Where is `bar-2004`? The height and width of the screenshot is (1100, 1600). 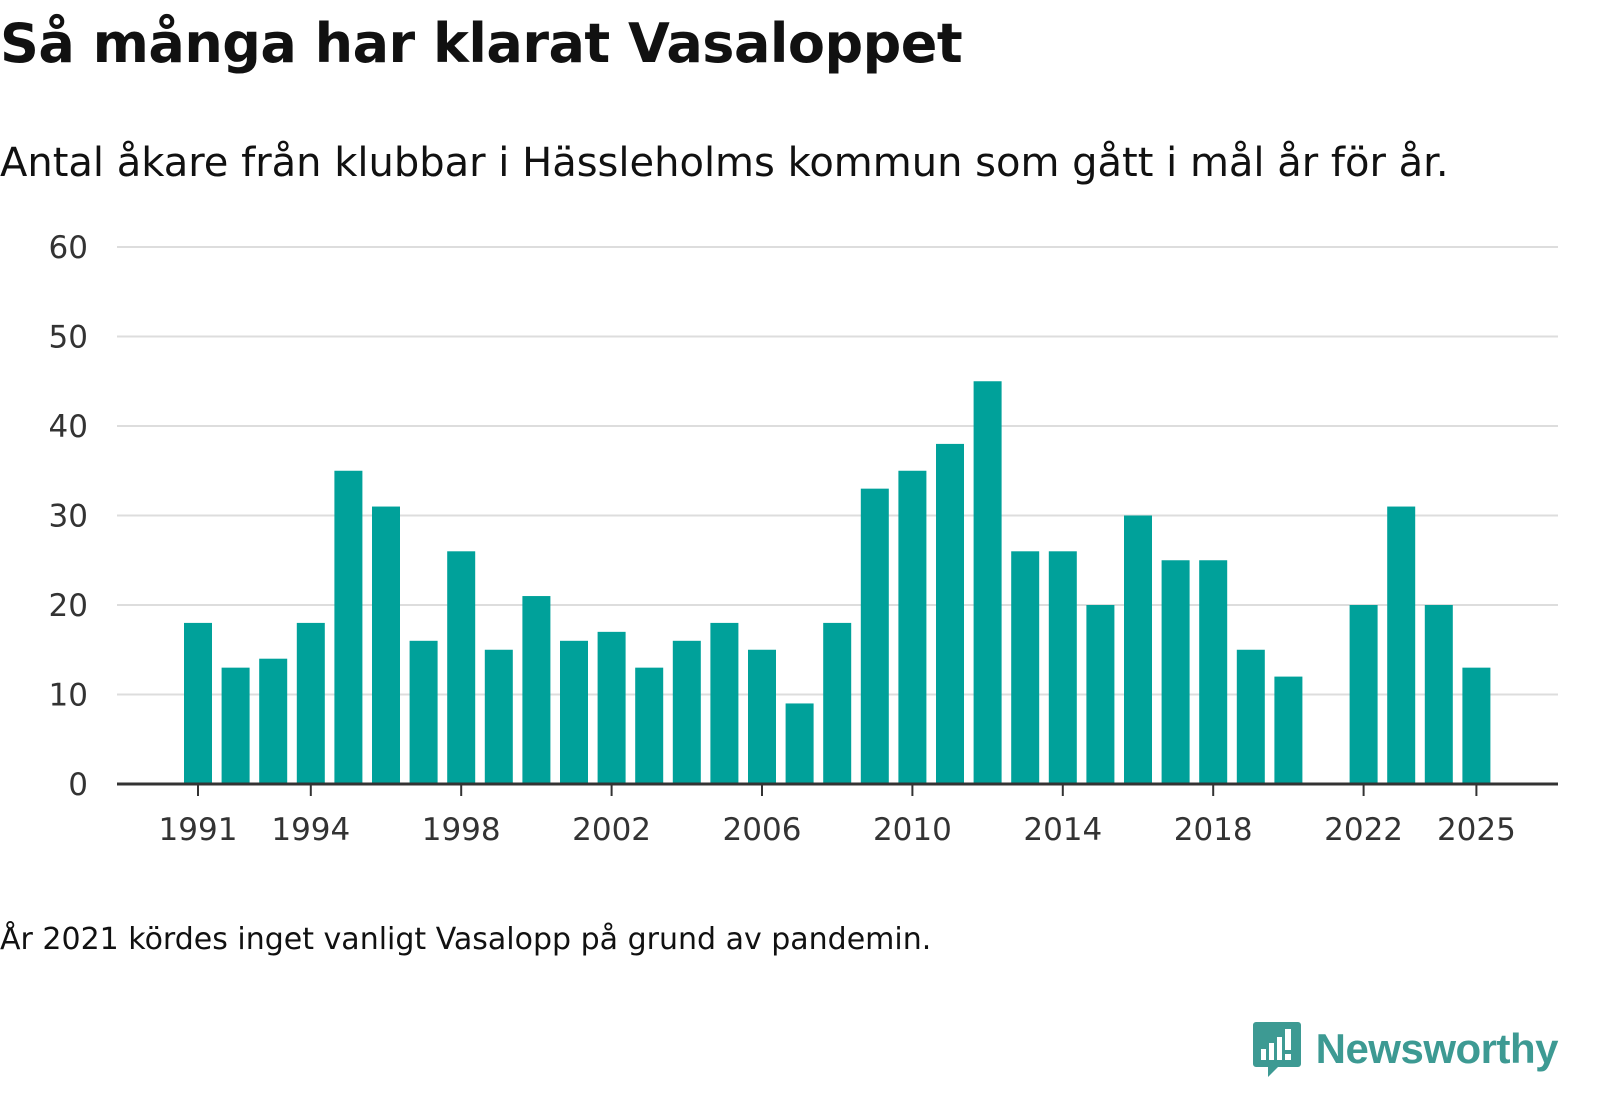 bar-2004 is located at coordinates (686, 712).